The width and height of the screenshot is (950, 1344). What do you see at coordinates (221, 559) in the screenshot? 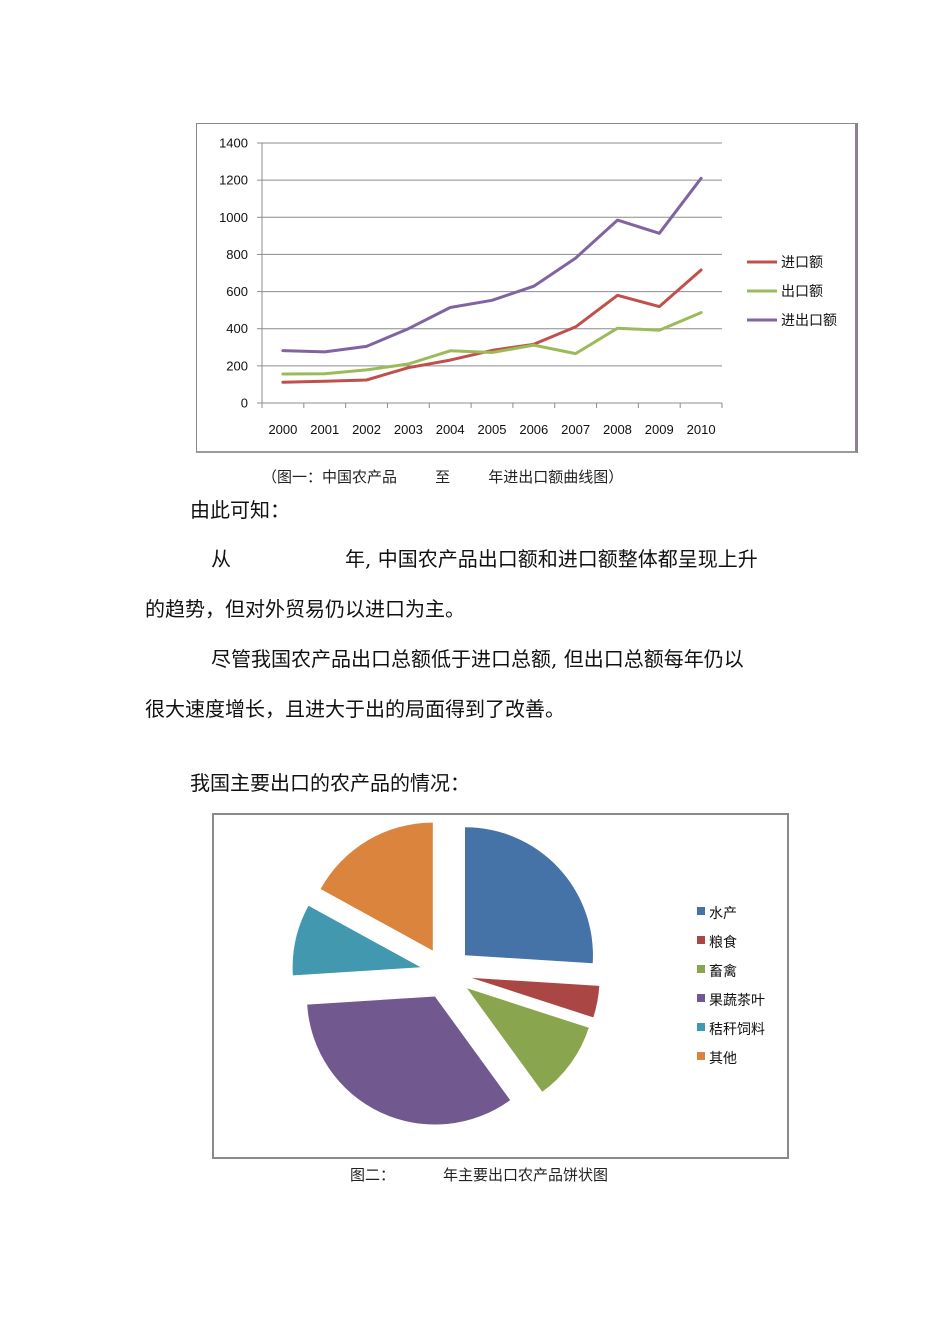
I see `paragraph-trend-start: 从` at bounding box center [221, 559].